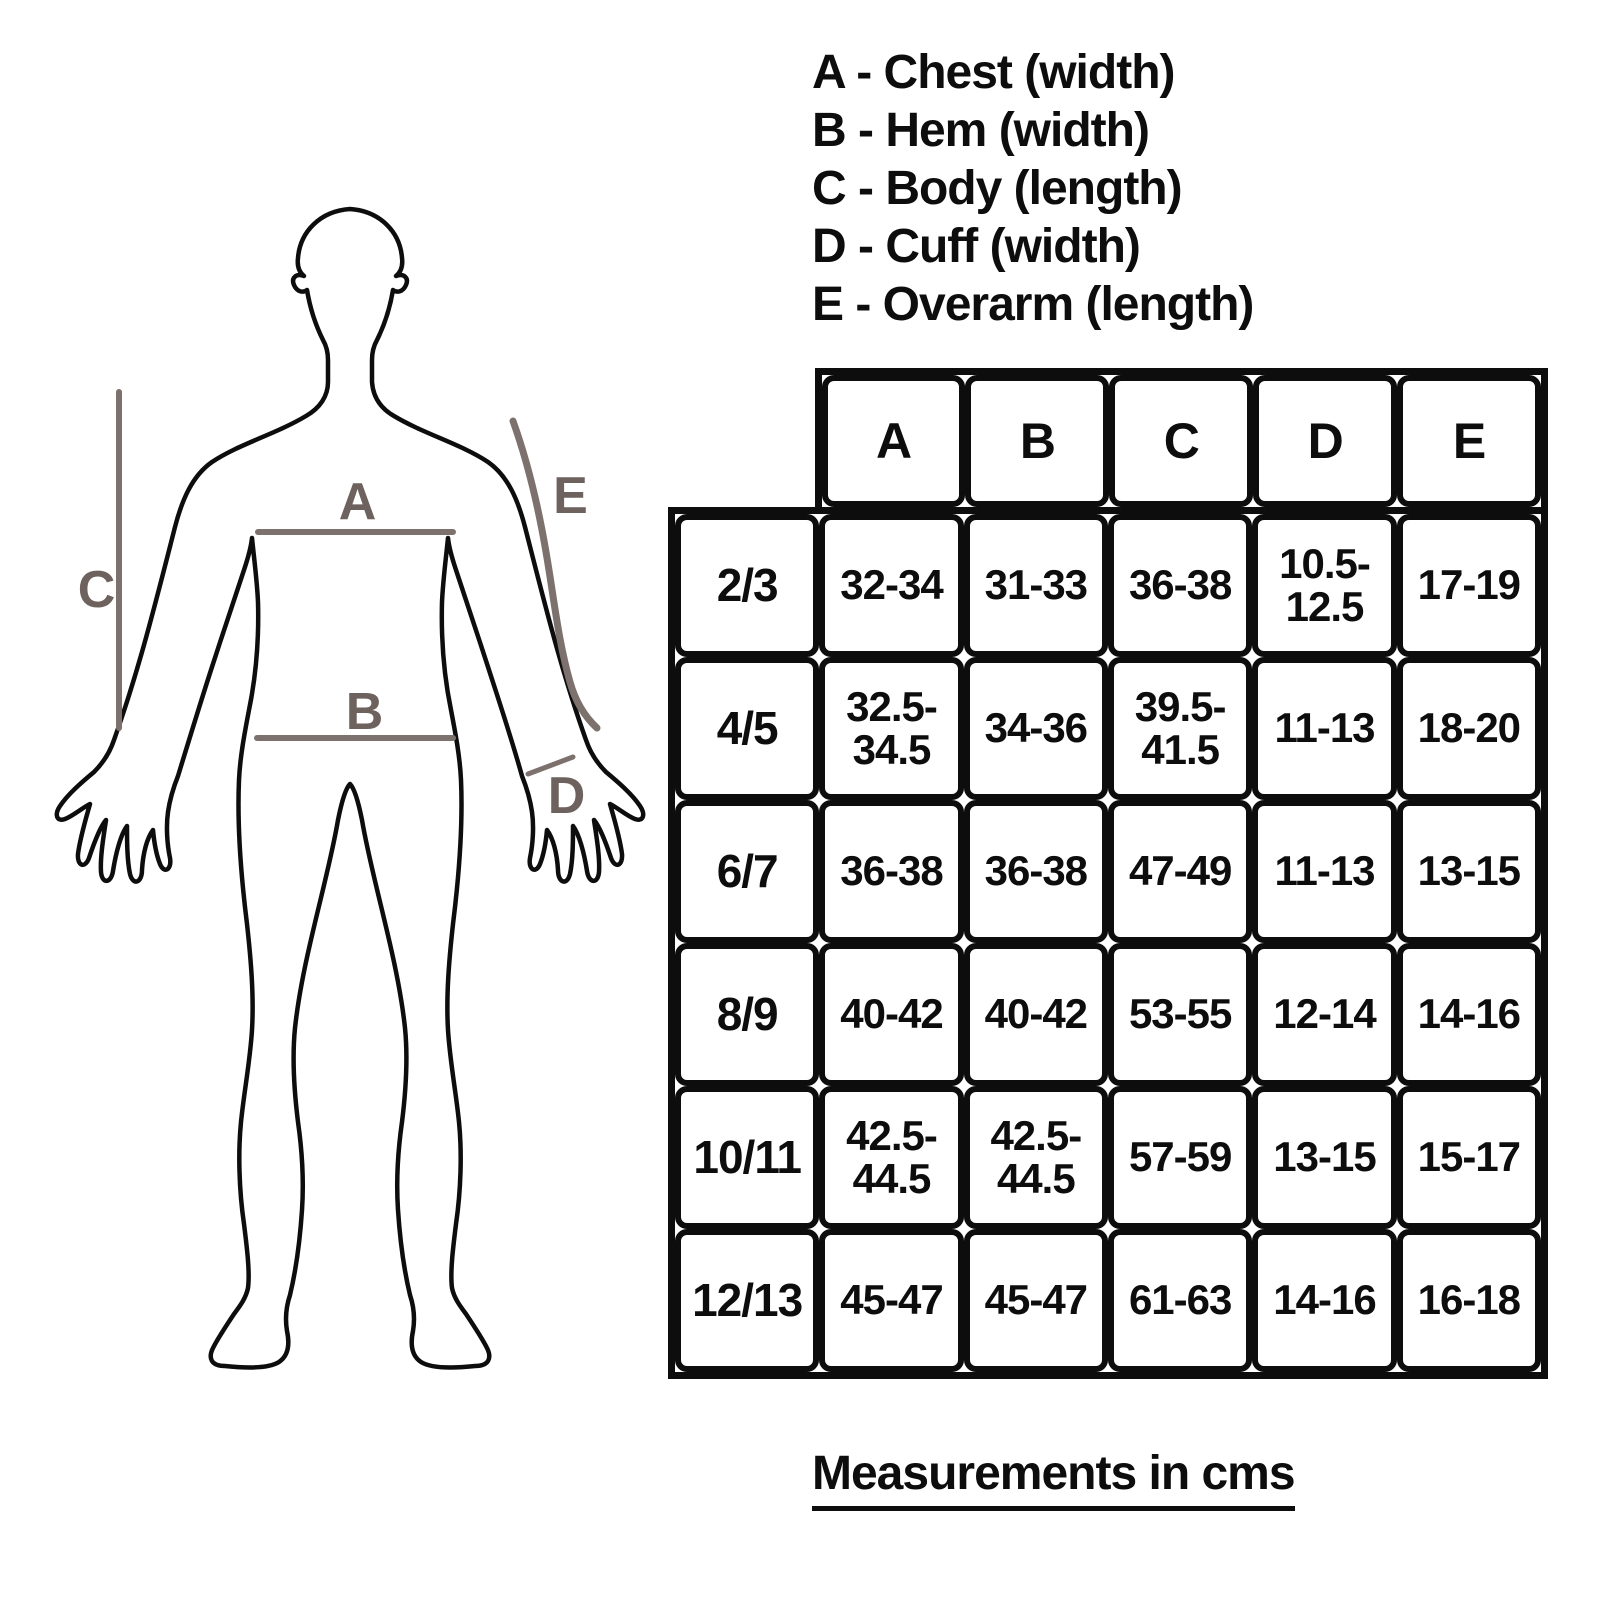  I want to click on figure-label-e: E, so click(570, 496).